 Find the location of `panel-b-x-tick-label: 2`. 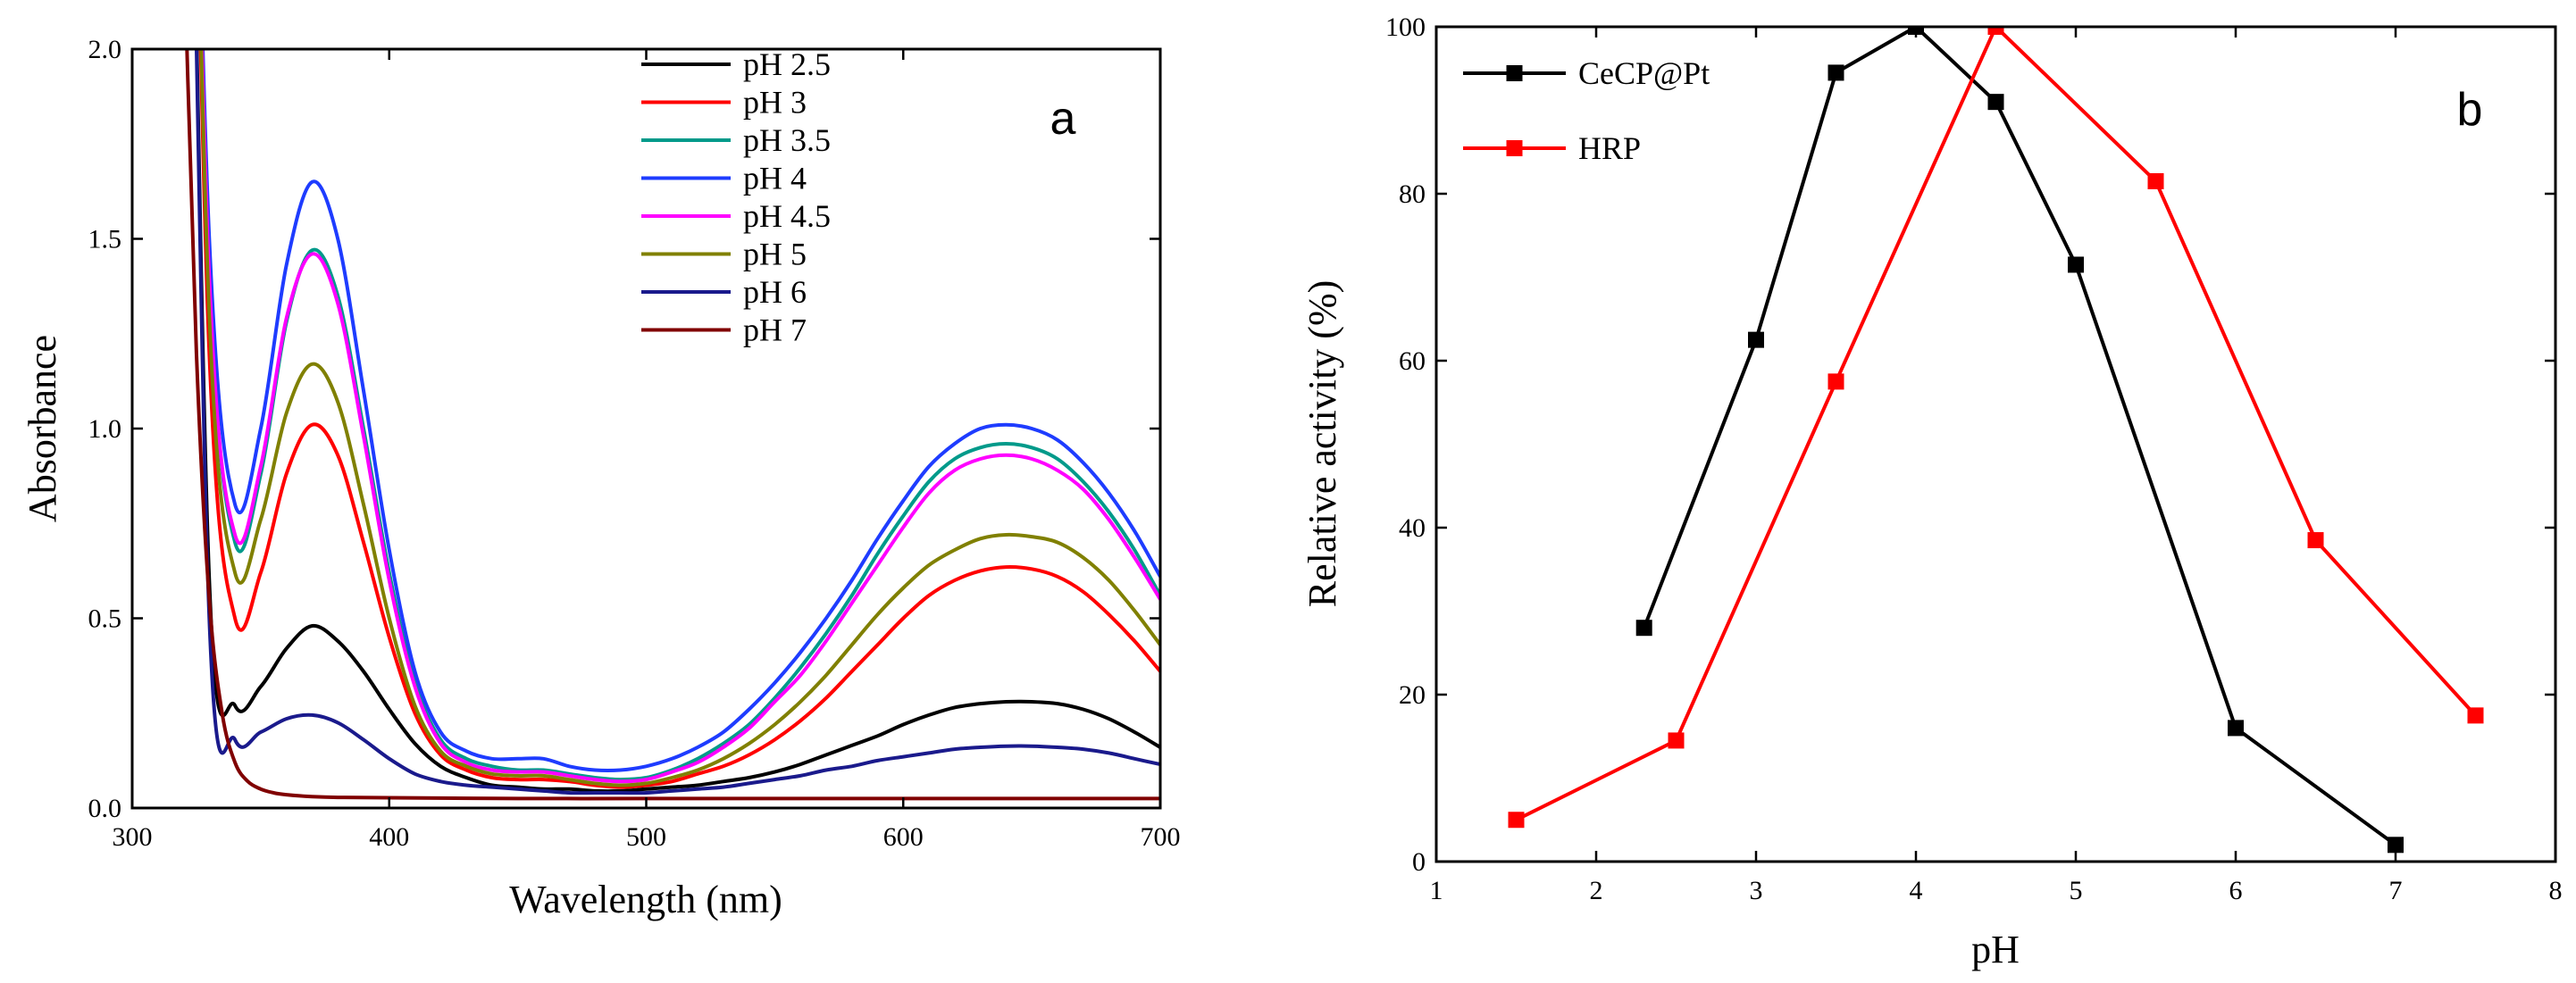

panel-b-x-tick-label: 2 is located at coordinates (1597, 890).